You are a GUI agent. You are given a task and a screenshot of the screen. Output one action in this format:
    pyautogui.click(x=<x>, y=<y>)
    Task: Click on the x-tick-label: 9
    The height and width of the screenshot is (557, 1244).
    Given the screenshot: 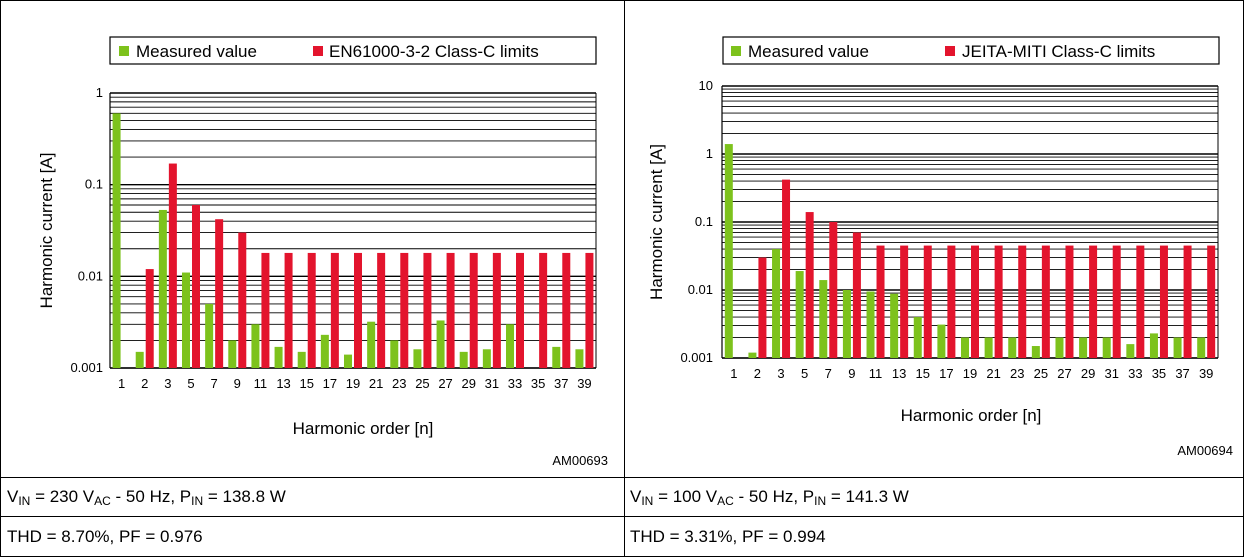 What is the action you would take?
    pyautogui.click(x=851, y=373)
    